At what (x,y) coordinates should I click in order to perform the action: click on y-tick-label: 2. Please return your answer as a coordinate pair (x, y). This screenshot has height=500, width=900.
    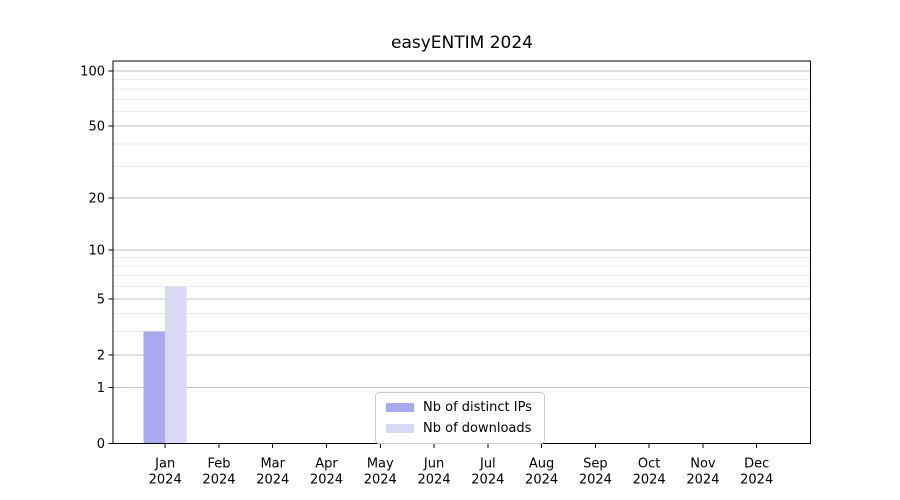
    Looking at the image, I should click on (101, 355).